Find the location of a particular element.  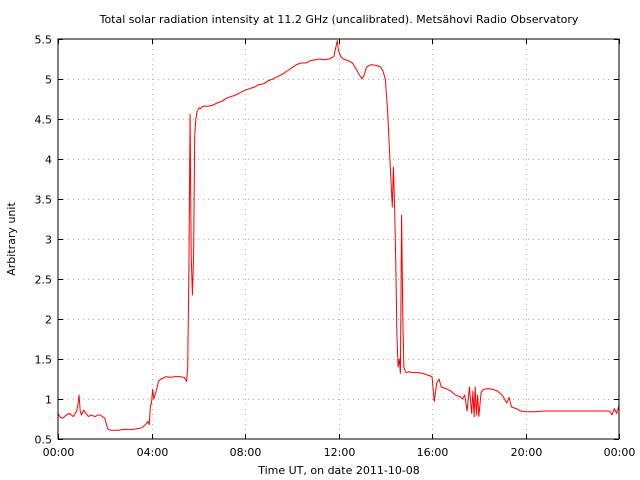

x-tick-label: 16:00 is located at coordinates (433, 452).